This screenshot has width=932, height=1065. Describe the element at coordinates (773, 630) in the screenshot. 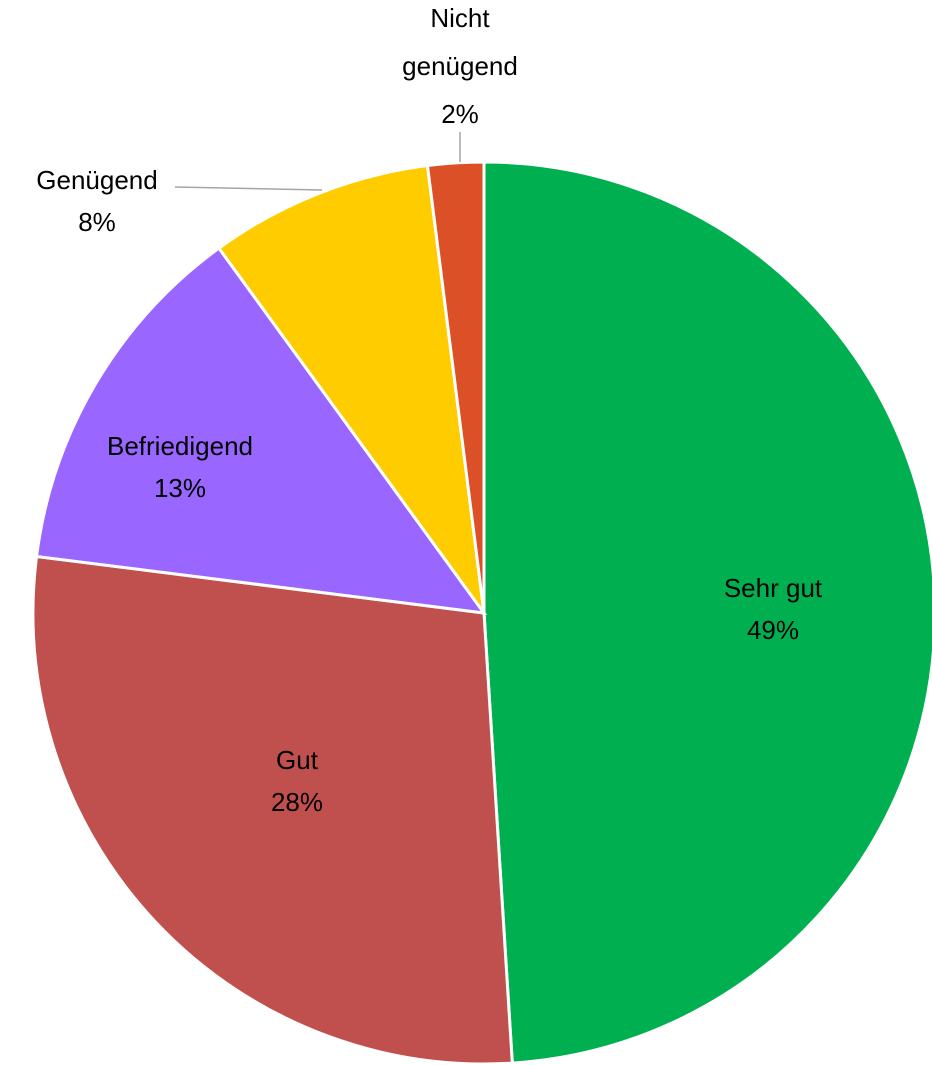

I see `value-label: 49%` at that location.